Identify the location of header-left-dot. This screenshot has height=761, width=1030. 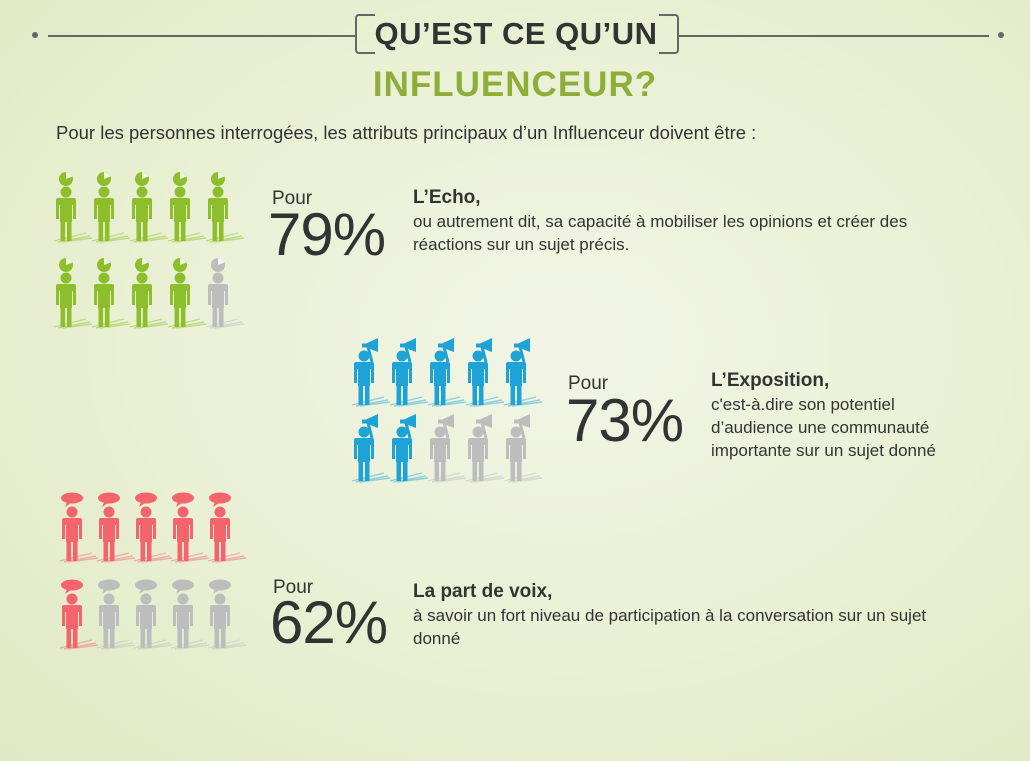
(35, 35).